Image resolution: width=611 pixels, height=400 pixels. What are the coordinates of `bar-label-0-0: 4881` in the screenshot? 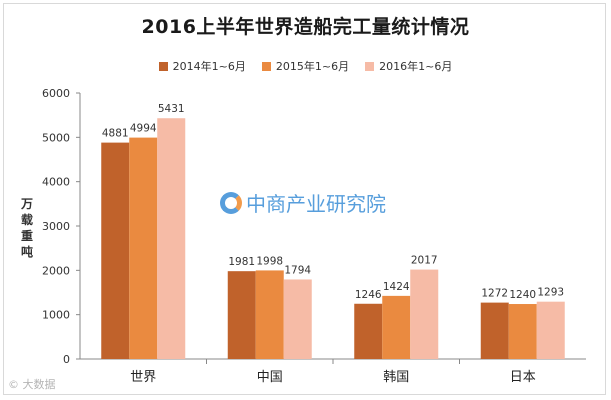 It's located at (115, 134).